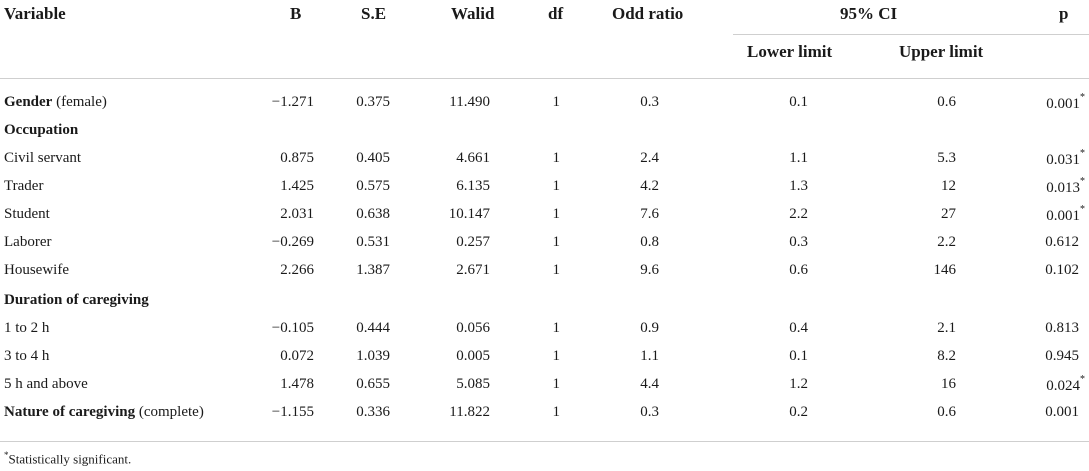 This screenshot has width=1089, height=471. Describe the element at coordinates (798, 158) in the screenshot. I see `cell-lower: 1.1` at that location.